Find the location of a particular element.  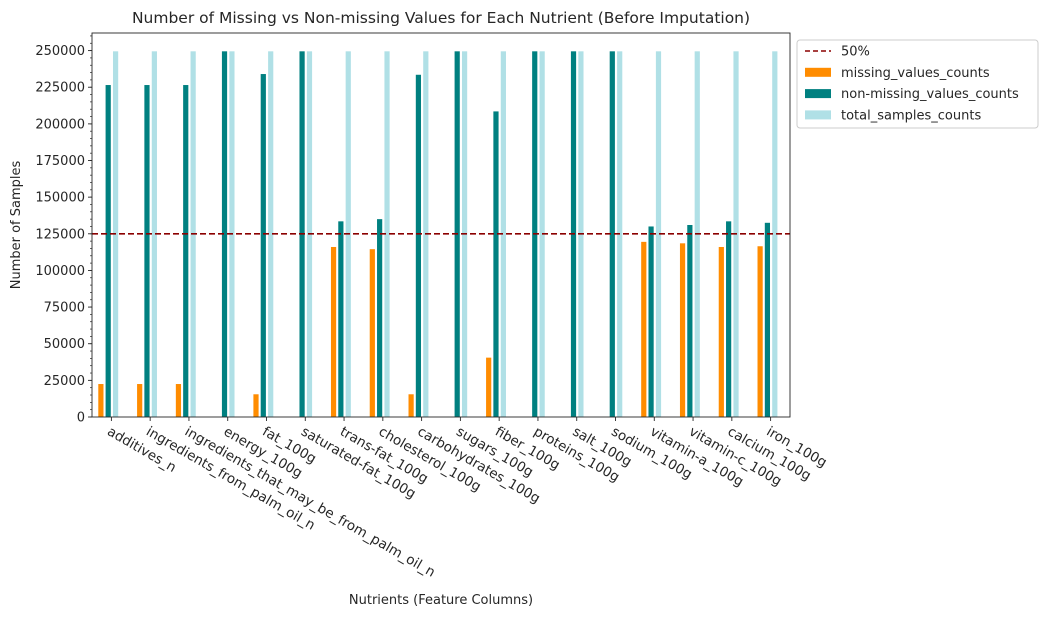

bar-missing_values_counts-additives_n is located at coordinates (101, 400).